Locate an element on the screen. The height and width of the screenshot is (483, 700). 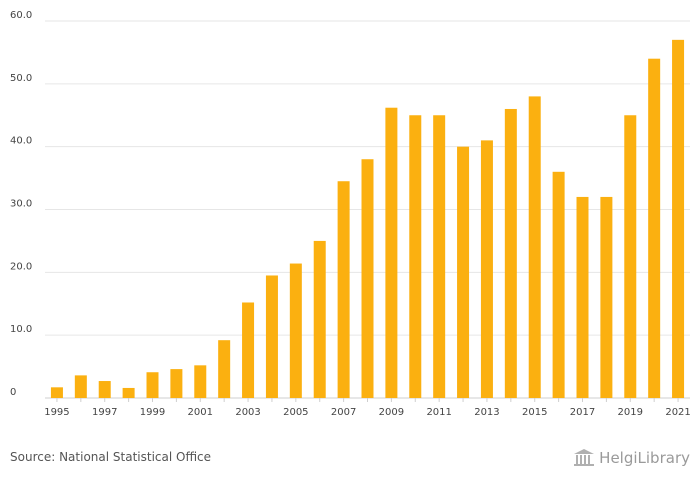
x-tick-label: 2007 is located at coordinates (343, 412).